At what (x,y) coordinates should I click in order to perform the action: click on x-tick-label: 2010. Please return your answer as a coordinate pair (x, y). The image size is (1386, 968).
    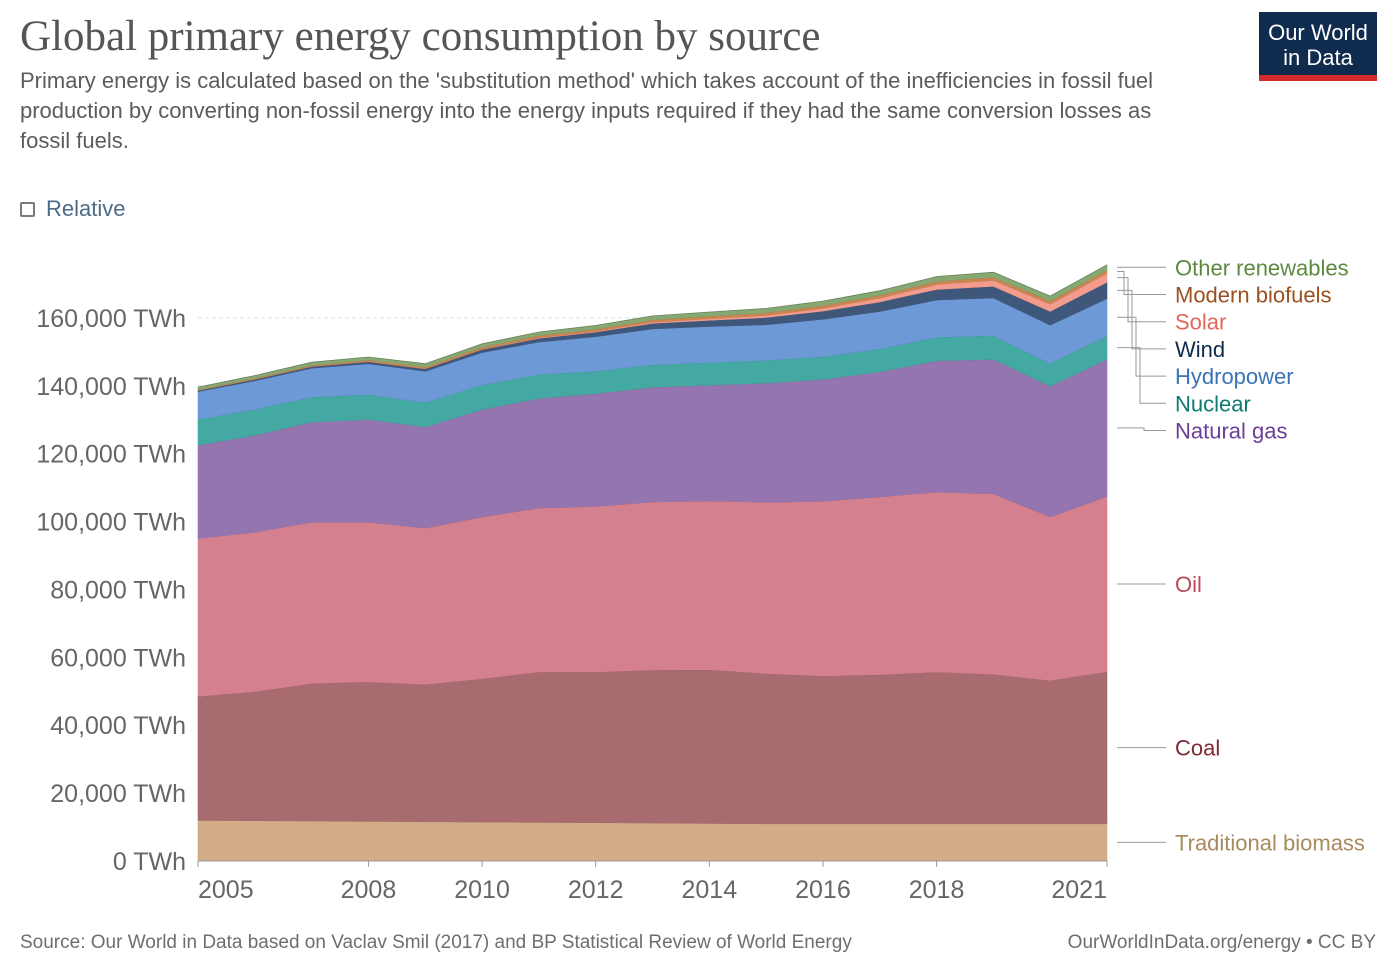
    Looking at the image, I should click on (482, 890).